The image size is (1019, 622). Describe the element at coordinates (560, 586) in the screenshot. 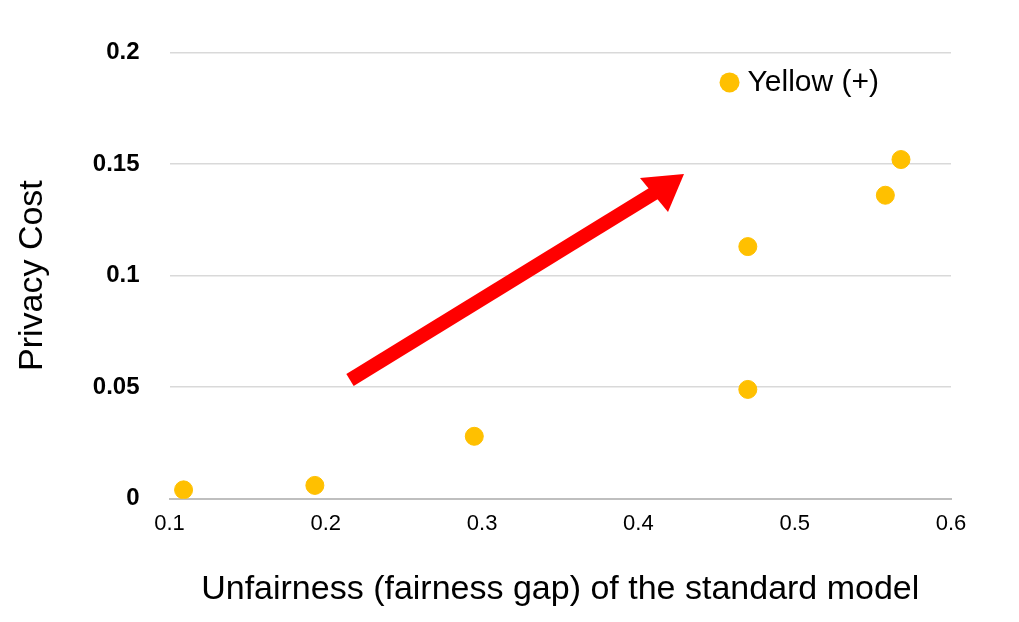

I see `x-axis-title: Unfairness (fairness gap) of the standard model` at that location.